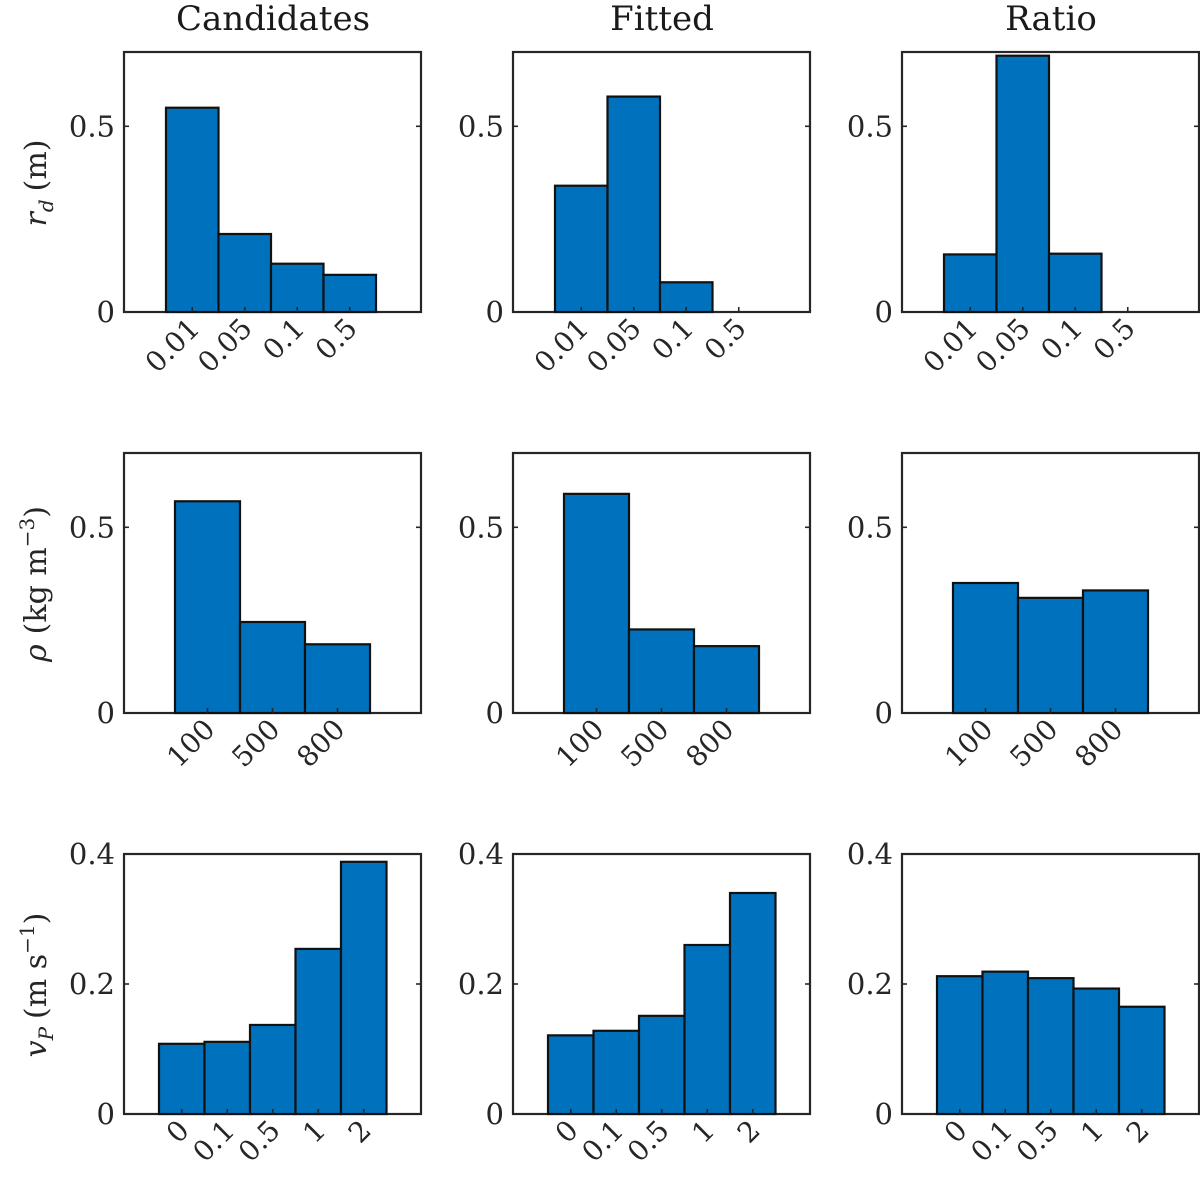 The height and width of the screenshot is (1186, 1200). Describe the element at coordinates (36, 985) in the screenshot. I see `ylabel-velocity: vP(m s−1)` at that location.